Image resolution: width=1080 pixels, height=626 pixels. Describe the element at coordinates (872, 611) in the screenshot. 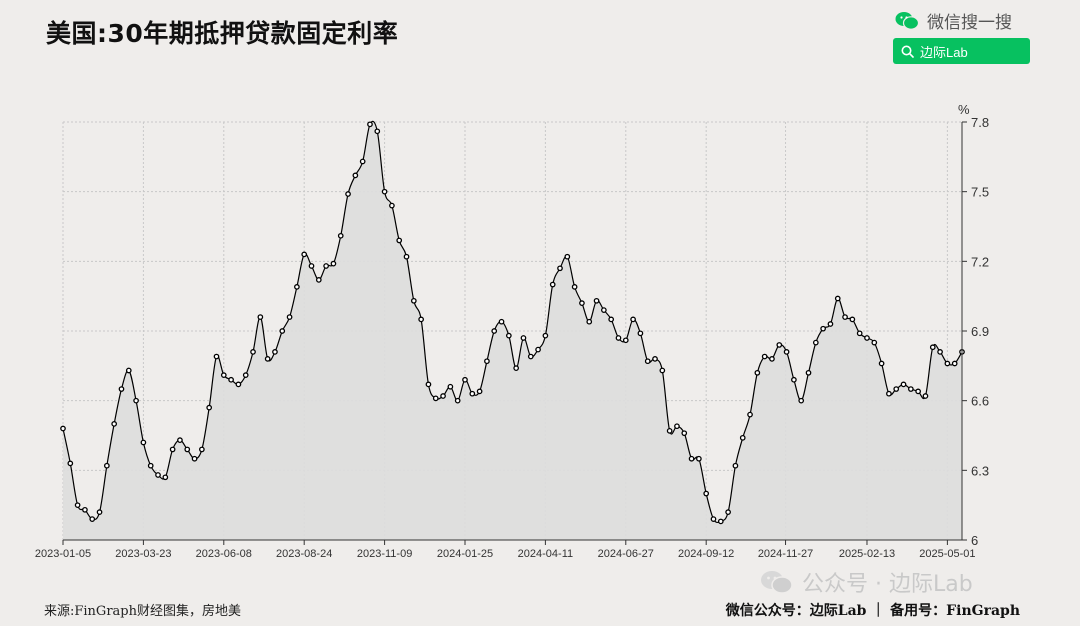

I see `account-note: 微信公众号：边际Lab ｜ 备用号：FinGraph` at that location.